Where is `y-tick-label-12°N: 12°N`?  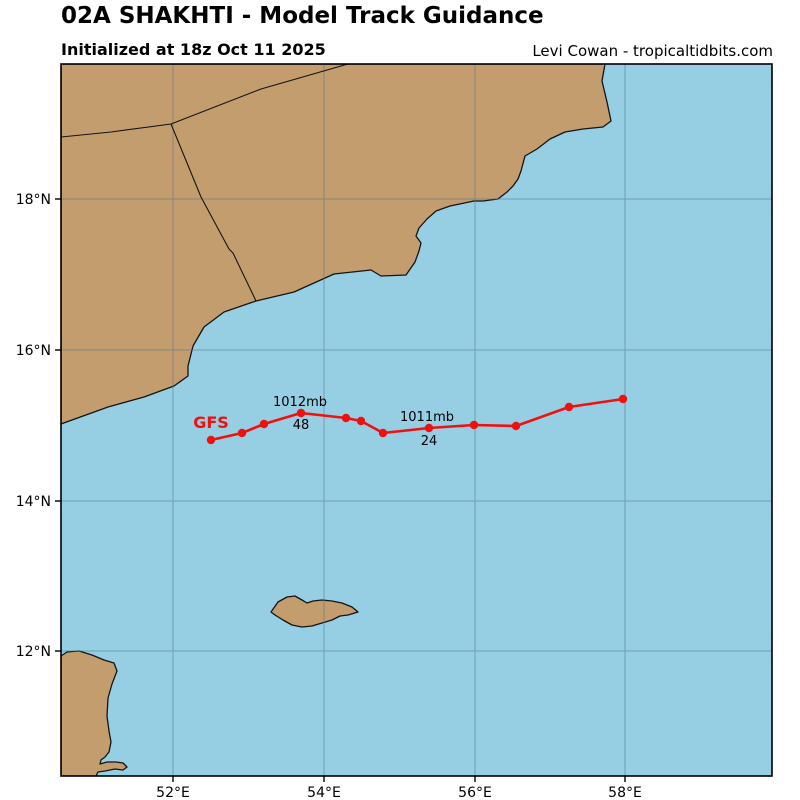
y-tick-label-12°N: 12°N is located at coordinates (33, 652).